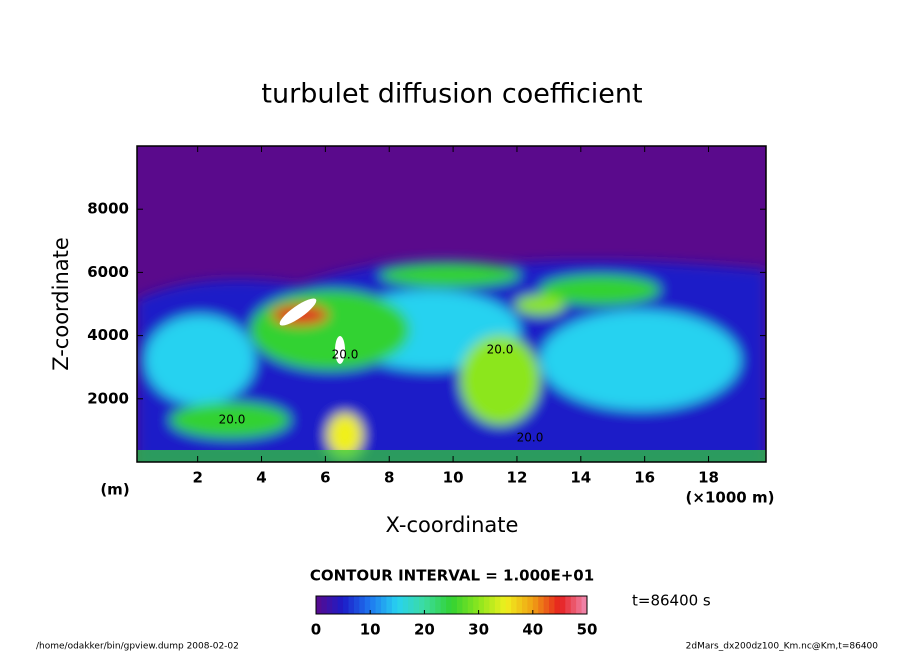 The height and width of the screenshot is (654, 904). Describe the element at coordinates (108, 398) in the screenshot. I see `y-tick-label: 2000` at that location.